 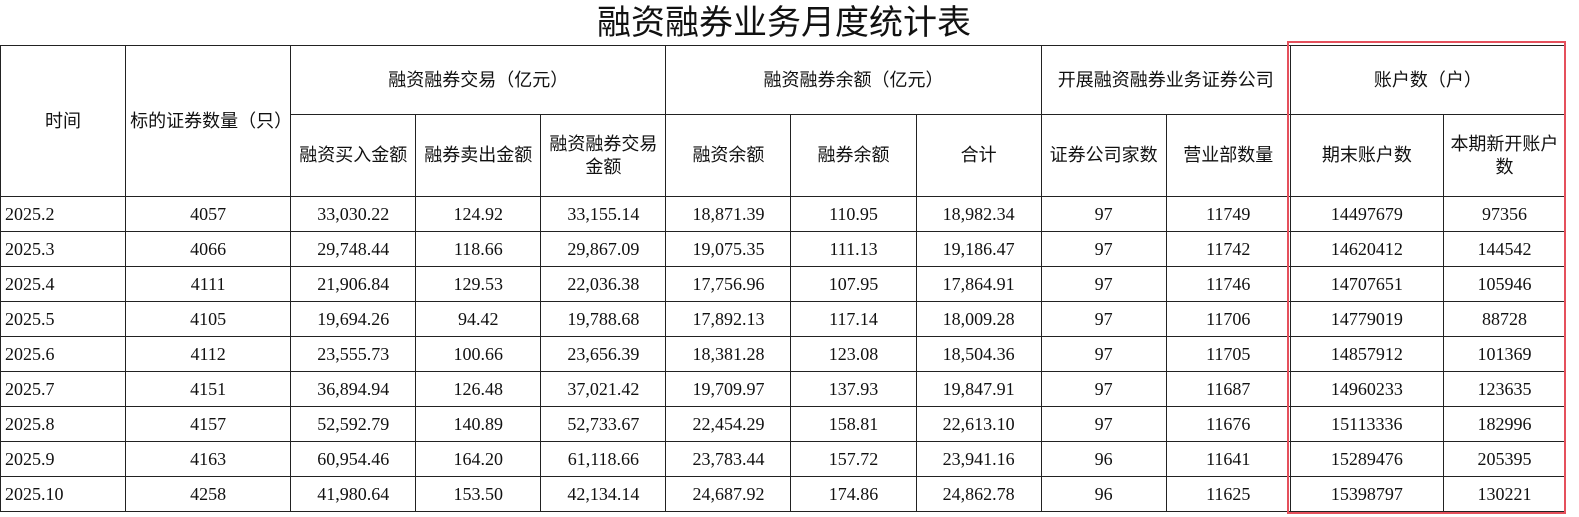 I want to click on value-cell: 11676, so click(x=1228, y=424).